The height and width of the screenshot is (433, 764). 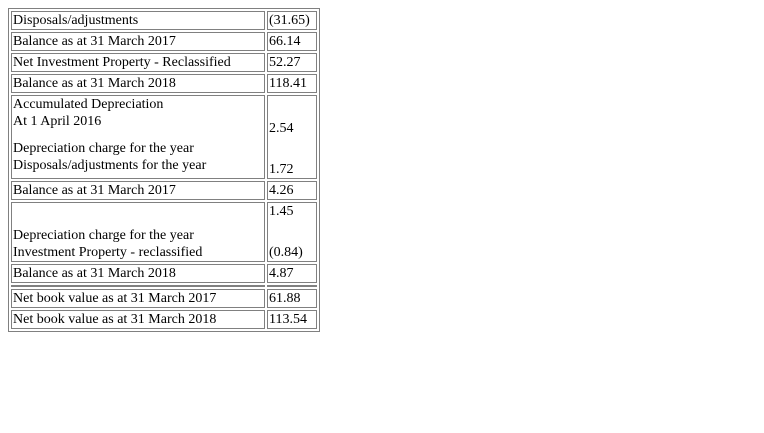 I want to click on row-value: (31.65), so click(x=292, y=20).